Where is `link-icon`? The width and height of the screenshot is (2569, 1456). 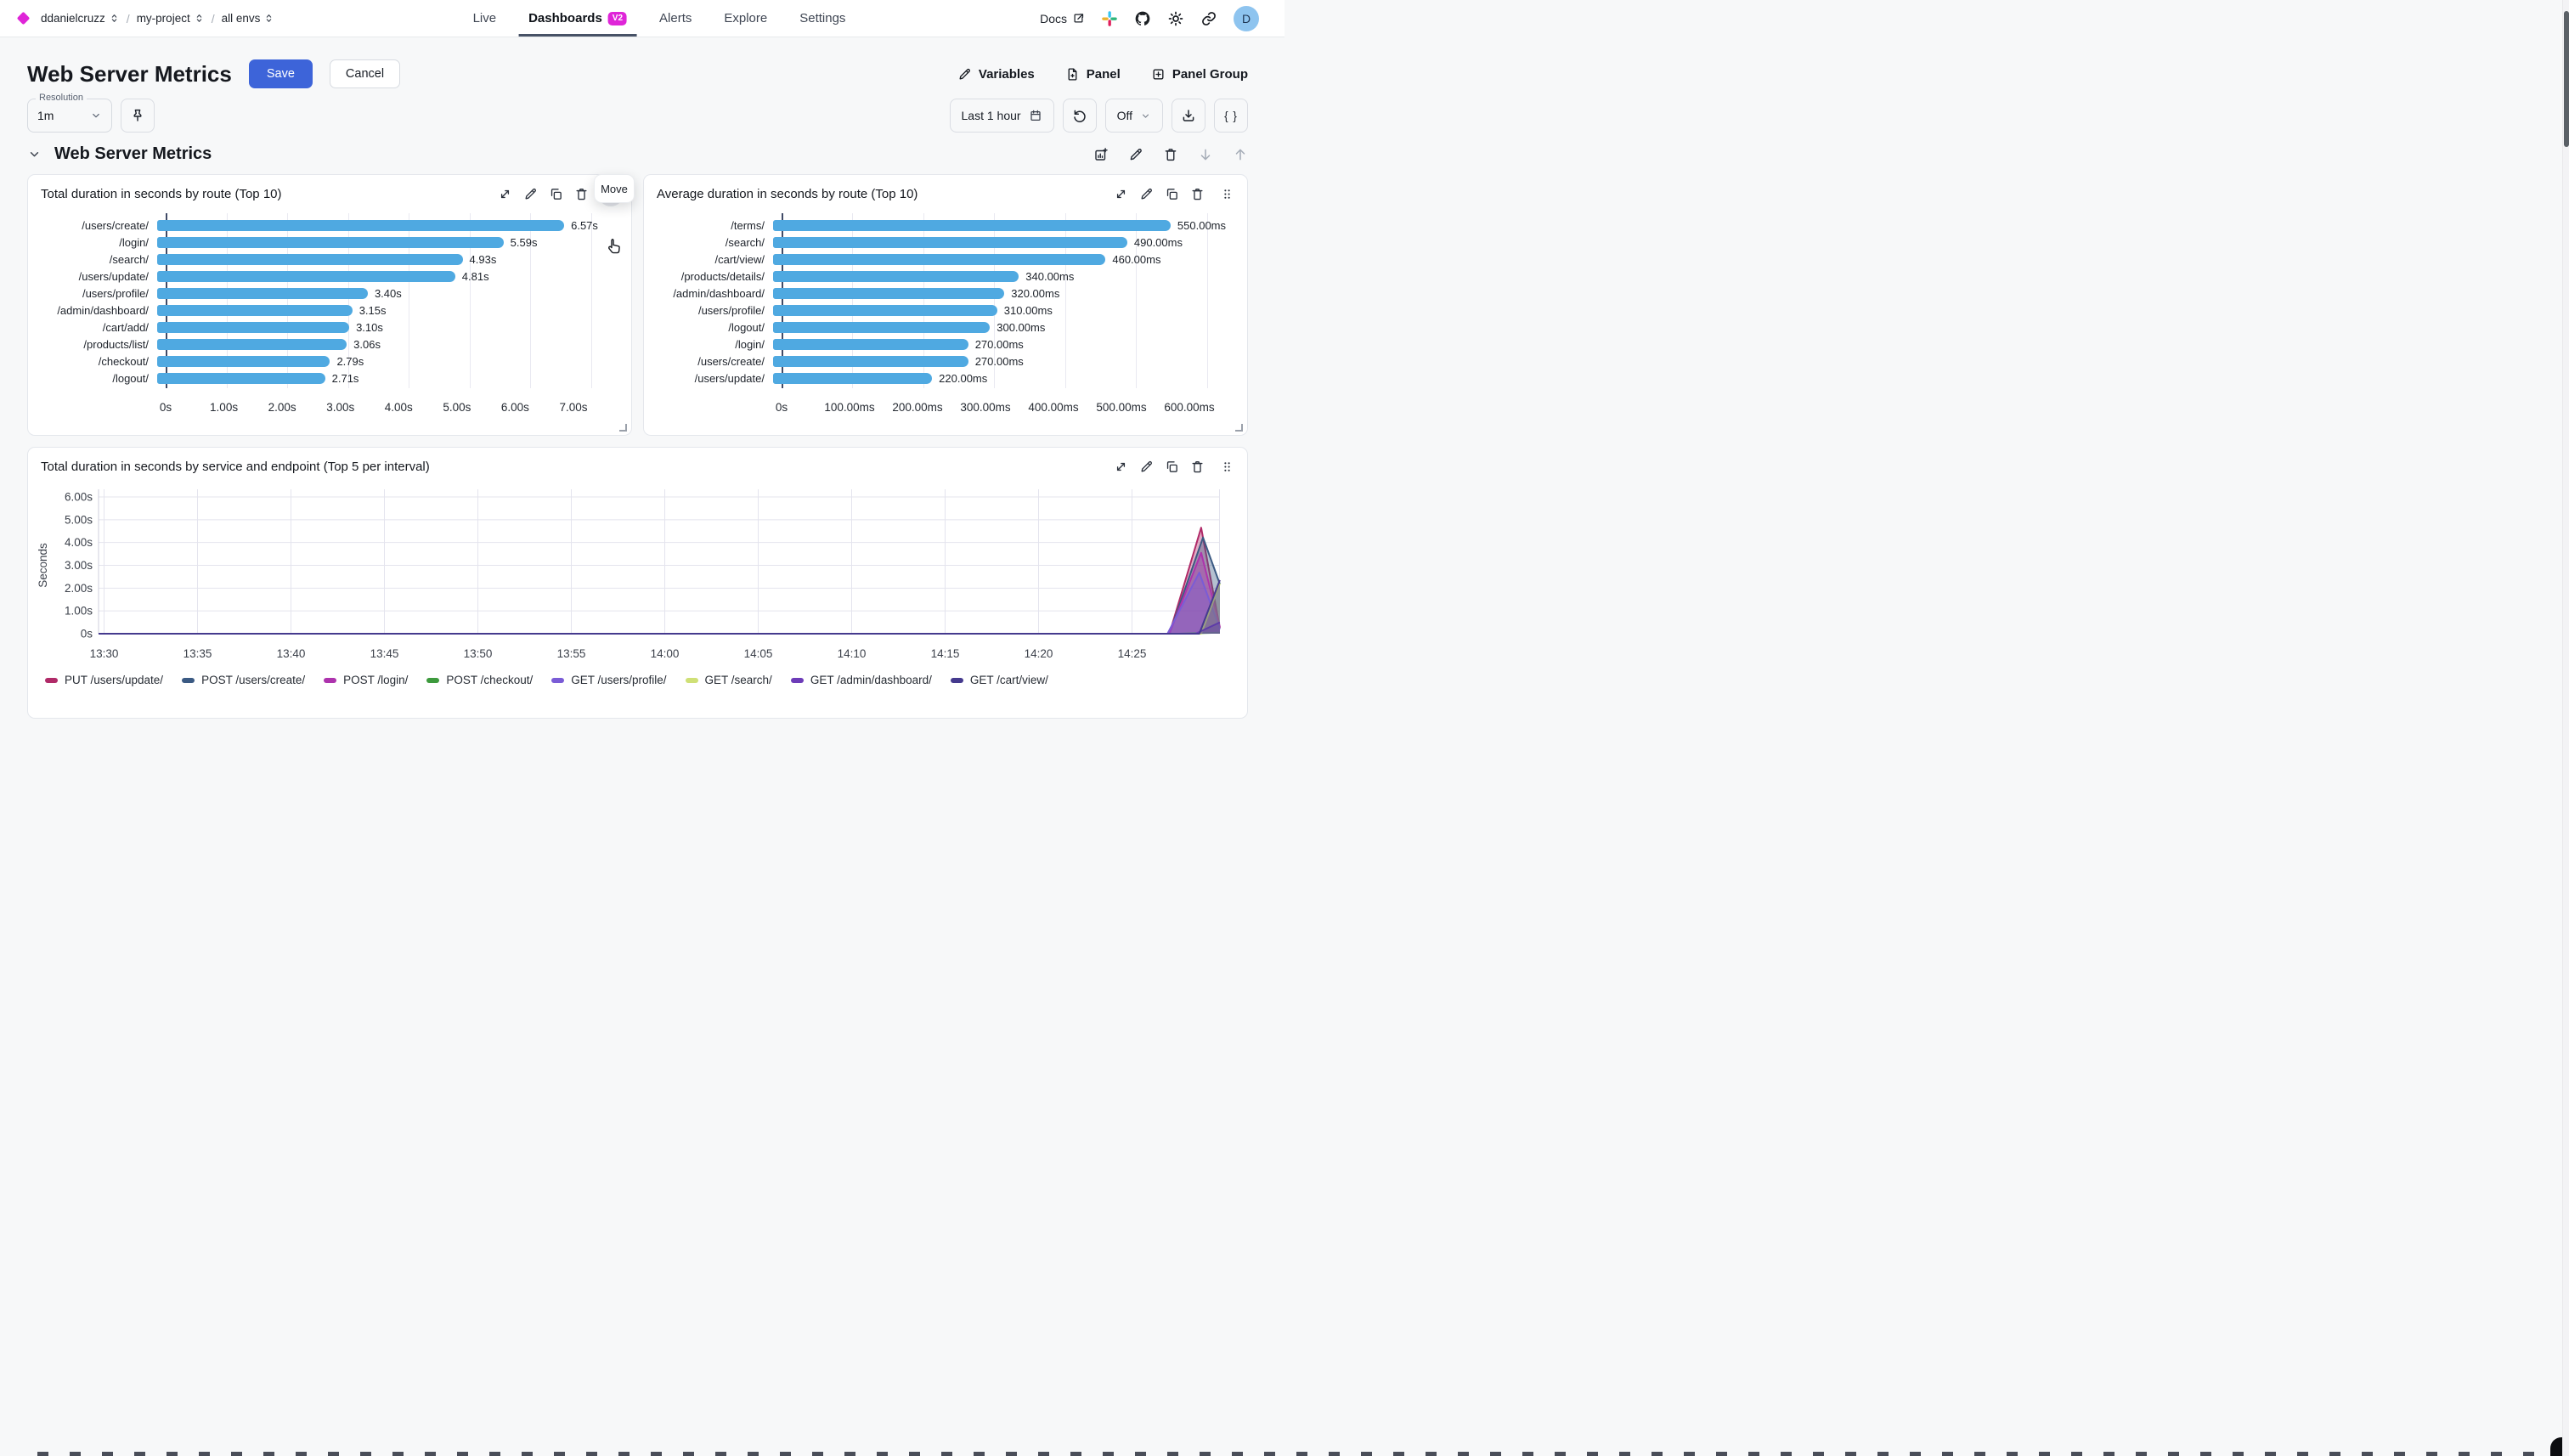 link-icon is located at coordinates (1209, 19).